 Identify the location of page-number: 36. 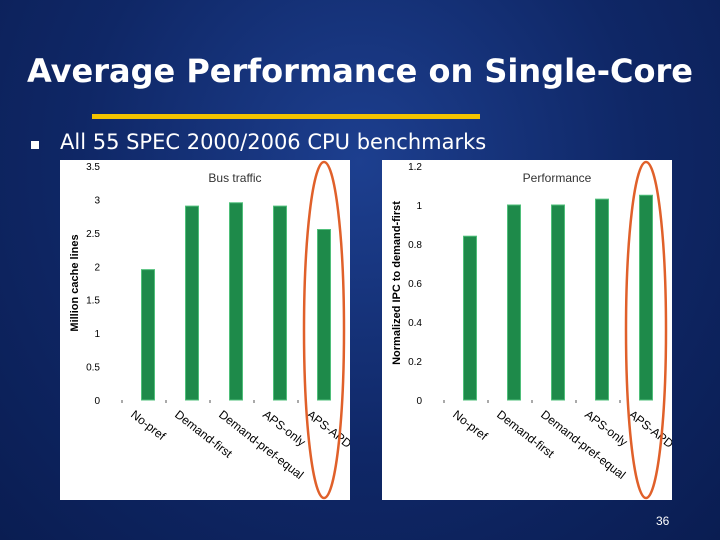
(663, 521).